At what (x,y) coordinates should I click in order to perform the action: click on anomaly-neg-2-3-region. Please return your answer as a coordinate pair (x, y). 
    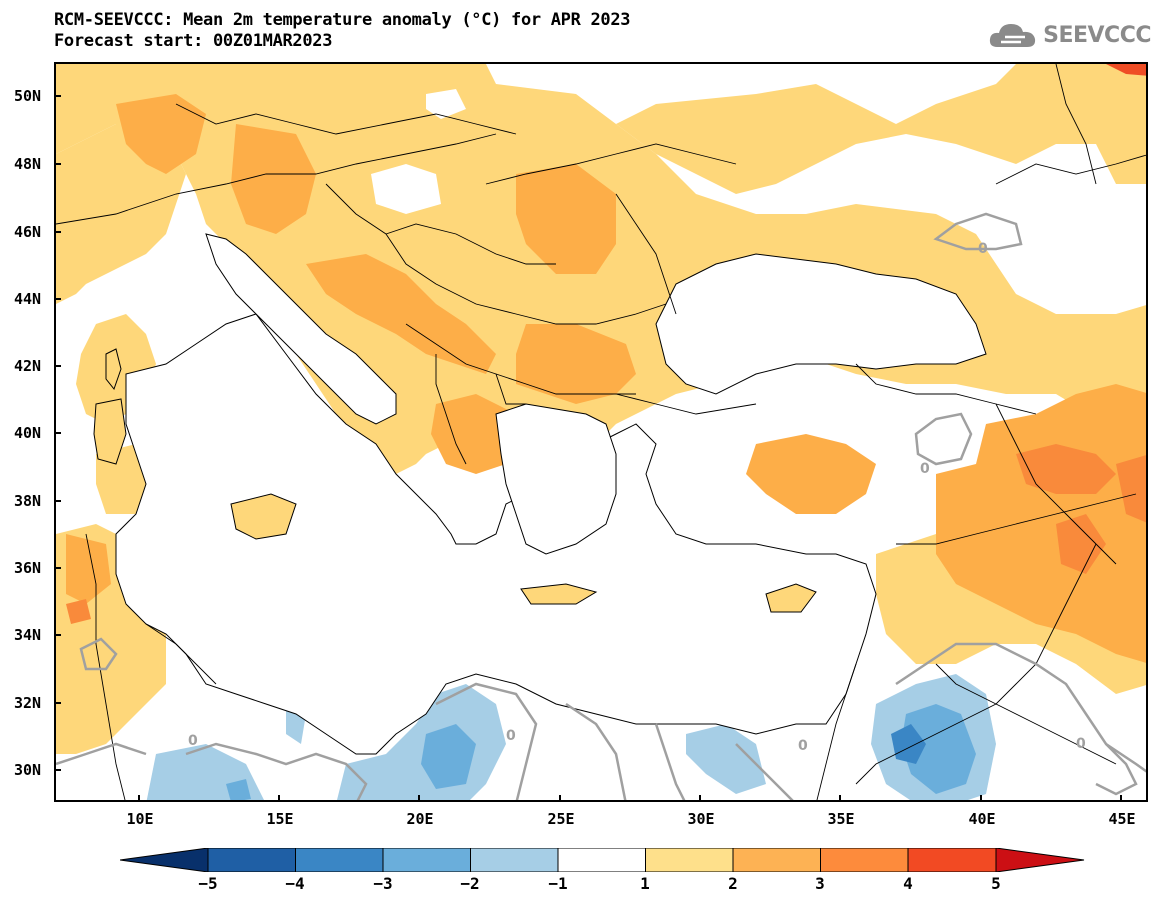
    Looking at the image, I should click on (601, 752).